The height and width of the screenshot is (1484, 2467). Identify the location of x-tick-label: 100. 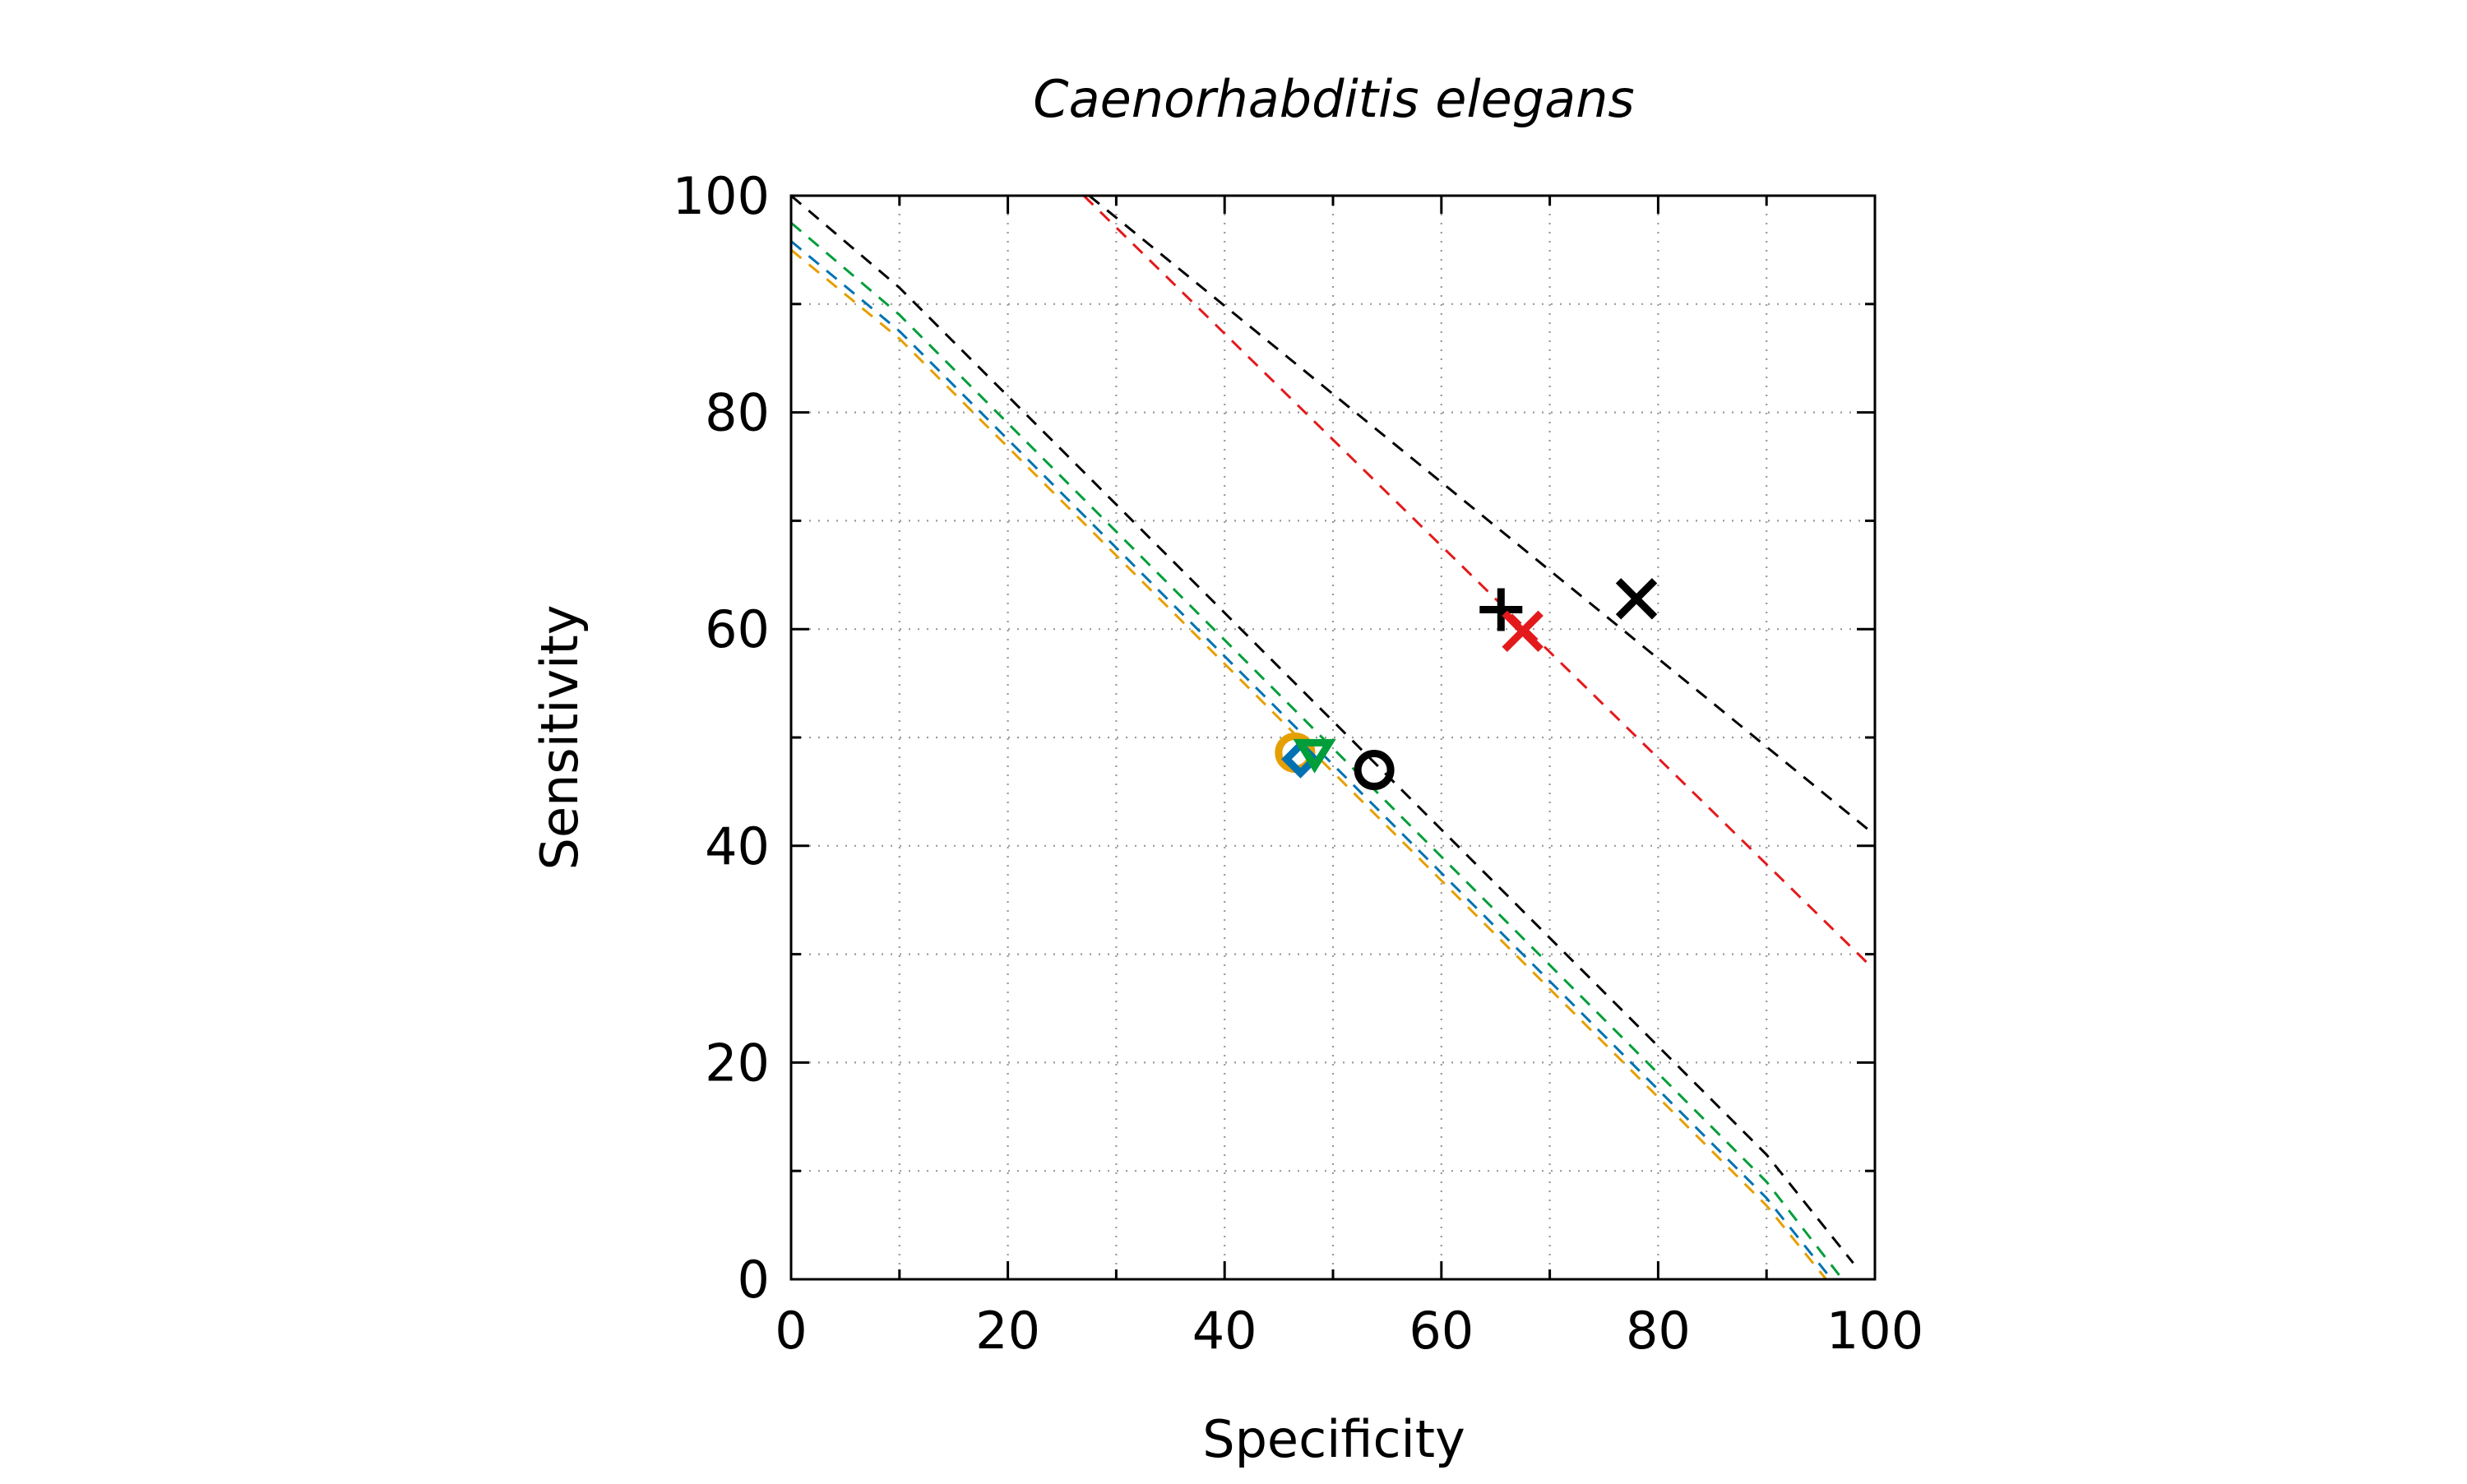
(1875, 1331).